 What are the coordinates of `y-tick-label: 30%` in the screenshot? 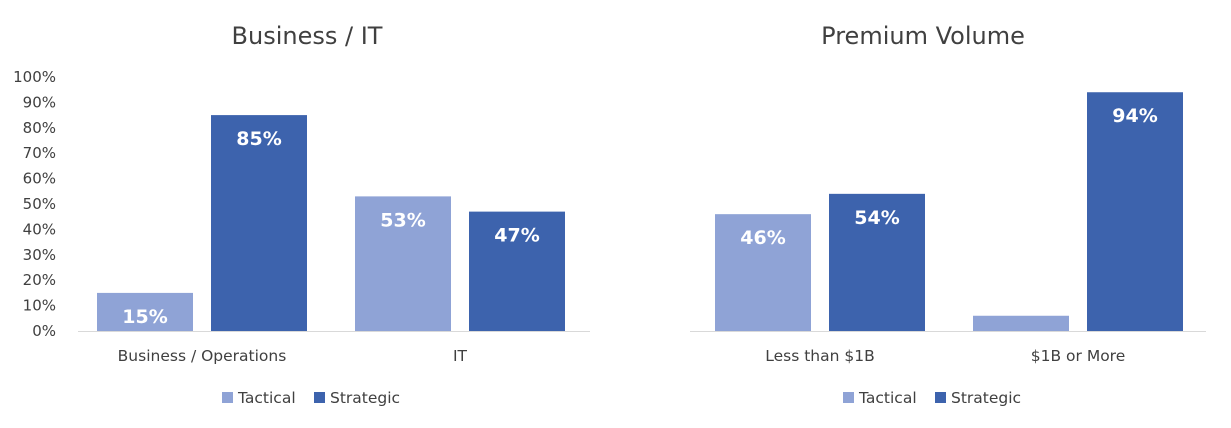 It's located at (39, 255).